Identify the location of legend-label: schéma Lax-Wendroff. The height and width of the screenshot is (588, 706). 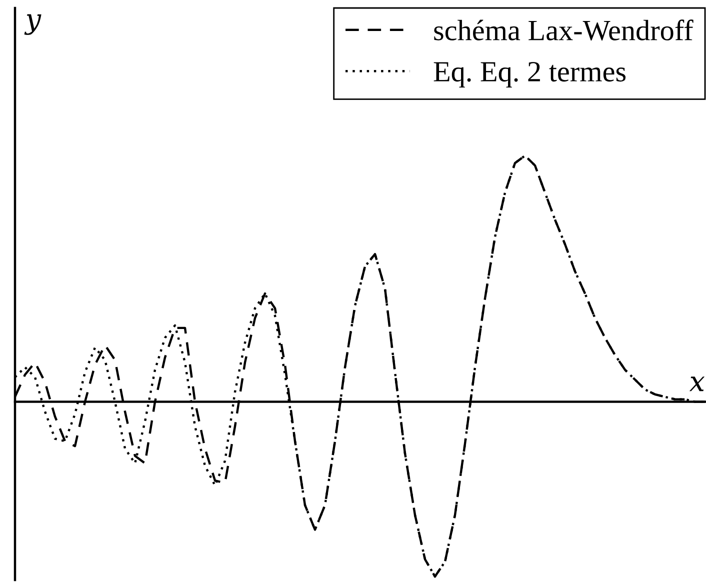
(564, 30).